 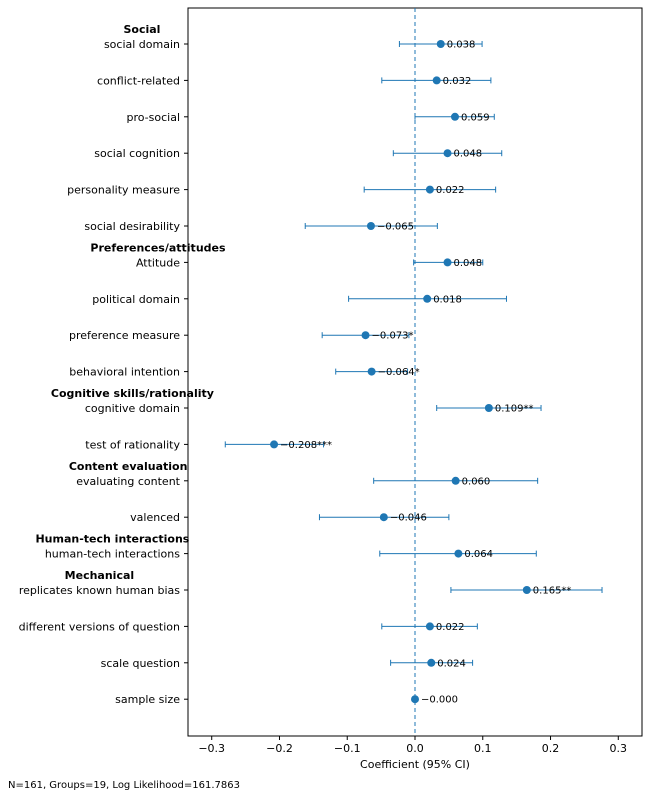 What do you see at coordinates (132, 444) in the screenshot?
I see `y-tick-label: test of rationality` at bounding box center [132, 444].